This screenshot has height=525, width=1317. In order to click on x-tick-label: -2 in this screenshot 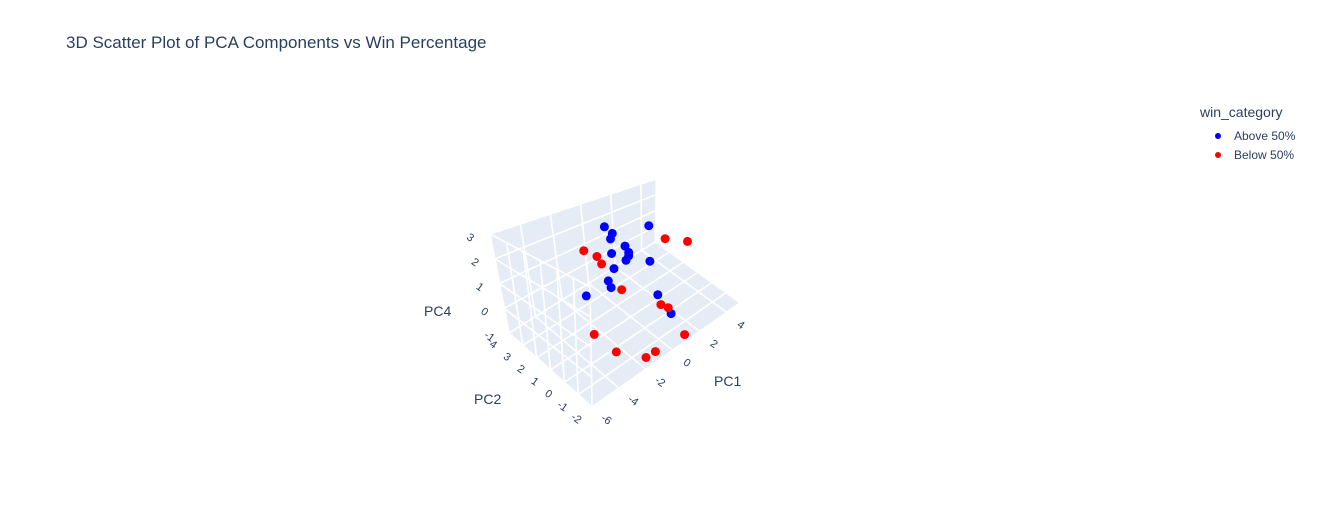, I will do `click(659, 381)`.